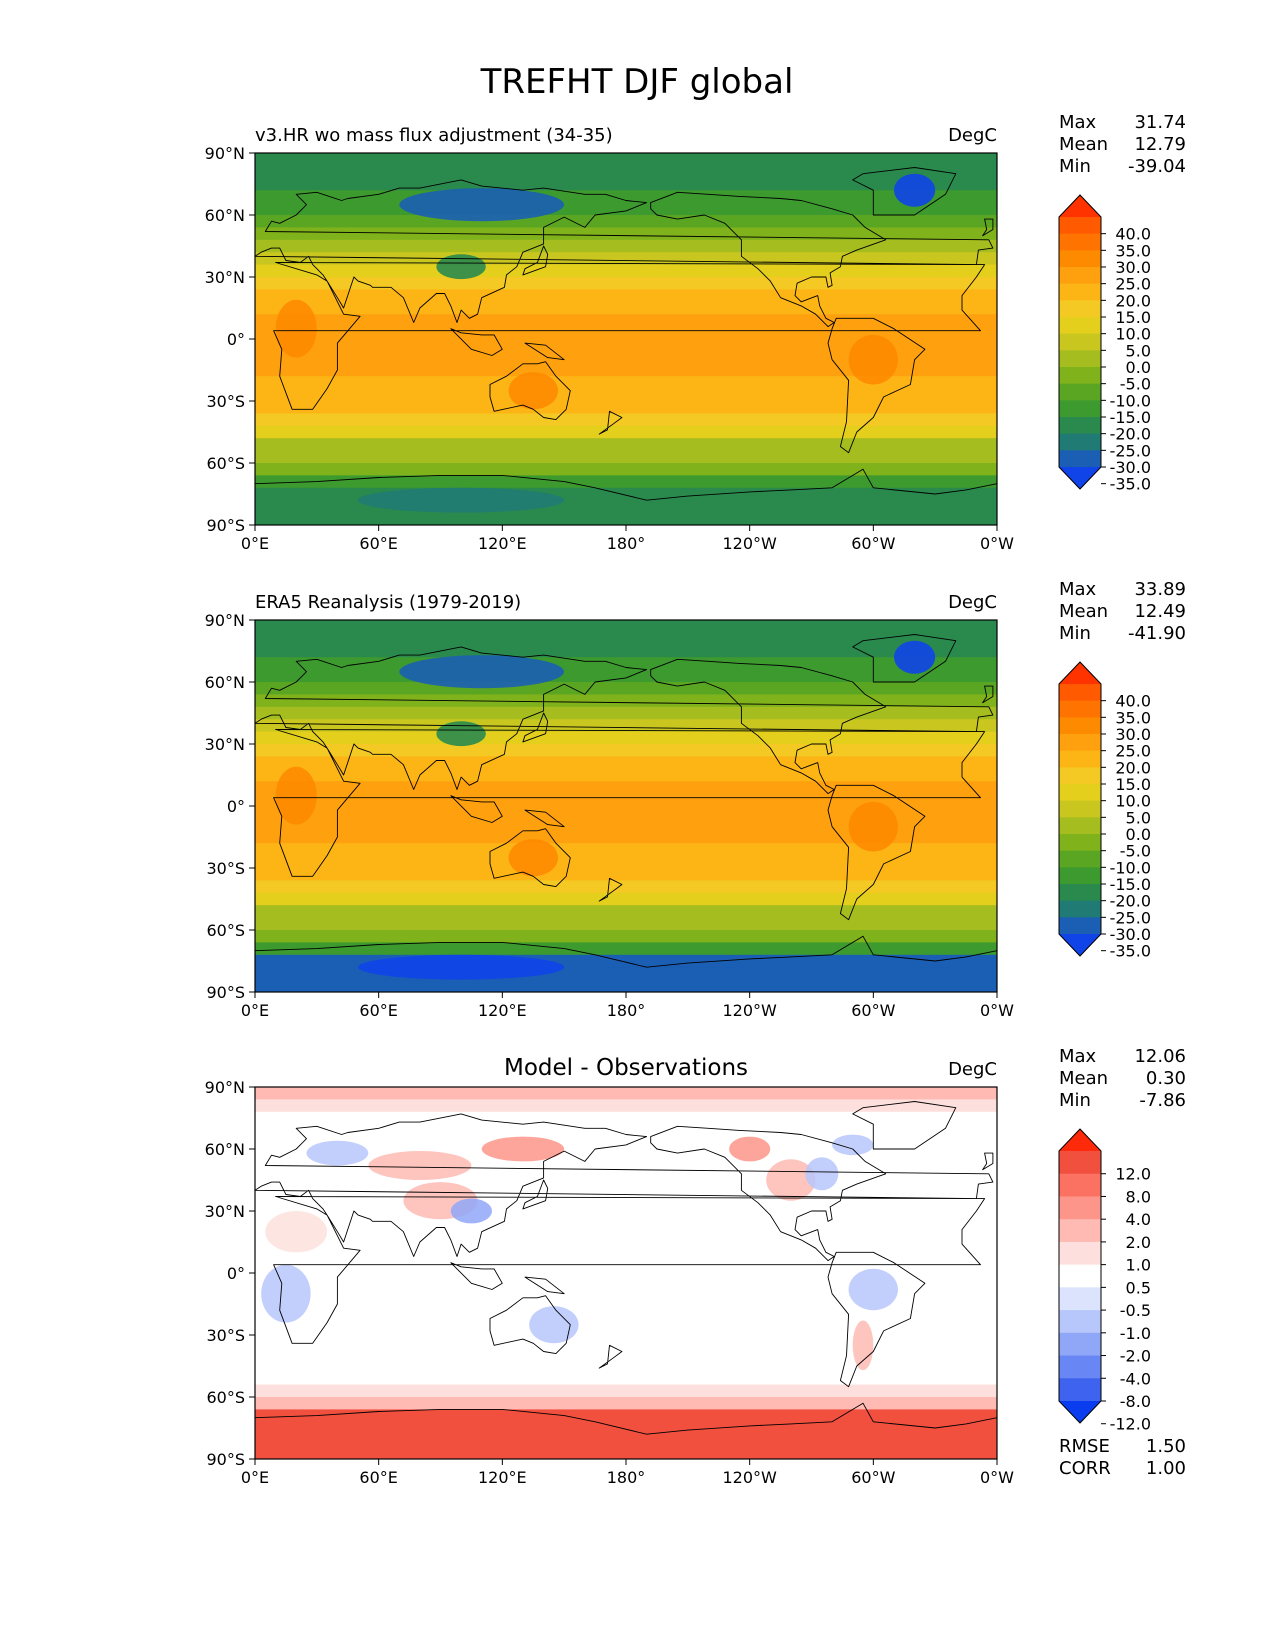 The width and height of the screenshot is (1275, 1650). I want to click on stat-value: 31.74, so click(1160, 122).